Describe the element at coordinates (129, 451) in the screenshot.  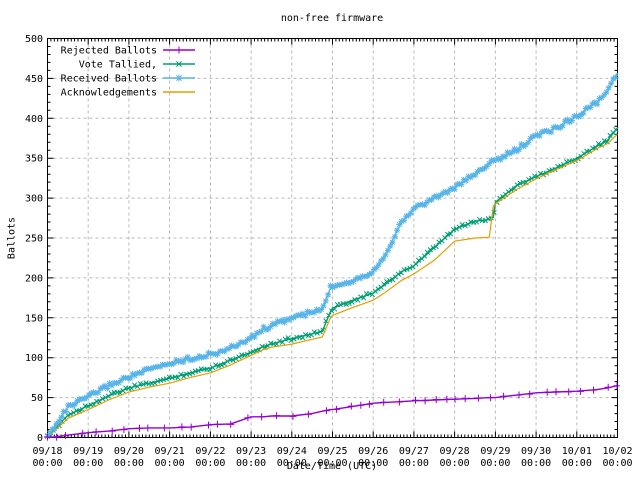
I see `x-tick-date: 09/20` at that location.